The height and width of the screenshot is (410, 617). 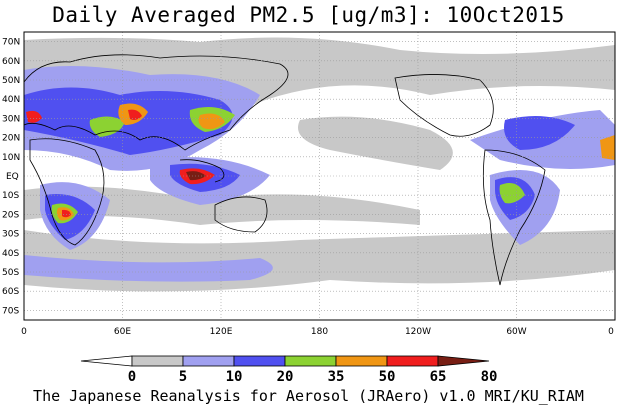 I want to click on lat-tick-label: 40N, so click(x=11, y=100).